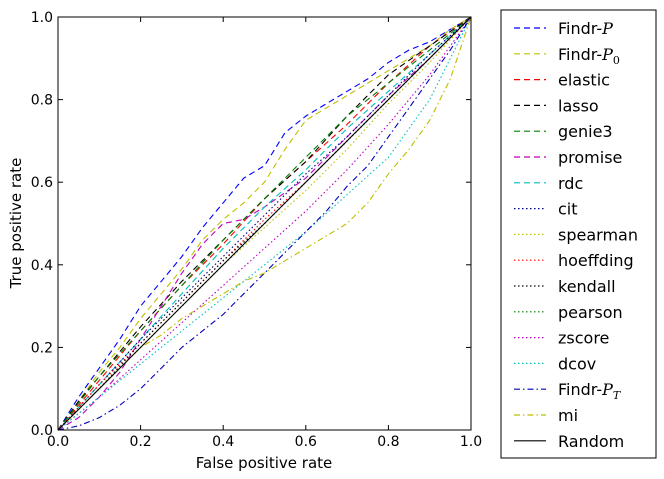  Describe the element at coordinates (264, 463) in the screenshot. I see `x-axis-label: False positive rate` at that location.